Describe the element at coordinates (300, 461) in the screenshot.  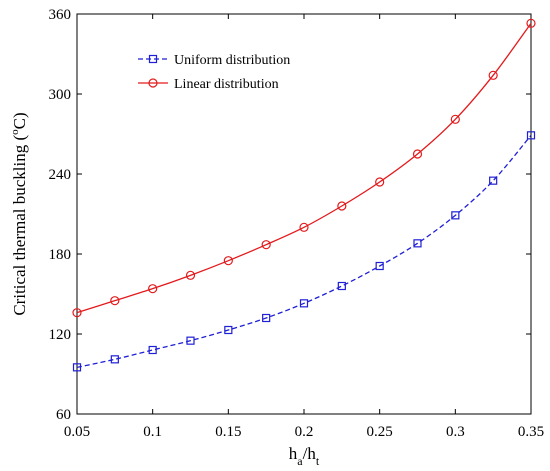
I see `x-axis-label-sub-a: a` at that location.